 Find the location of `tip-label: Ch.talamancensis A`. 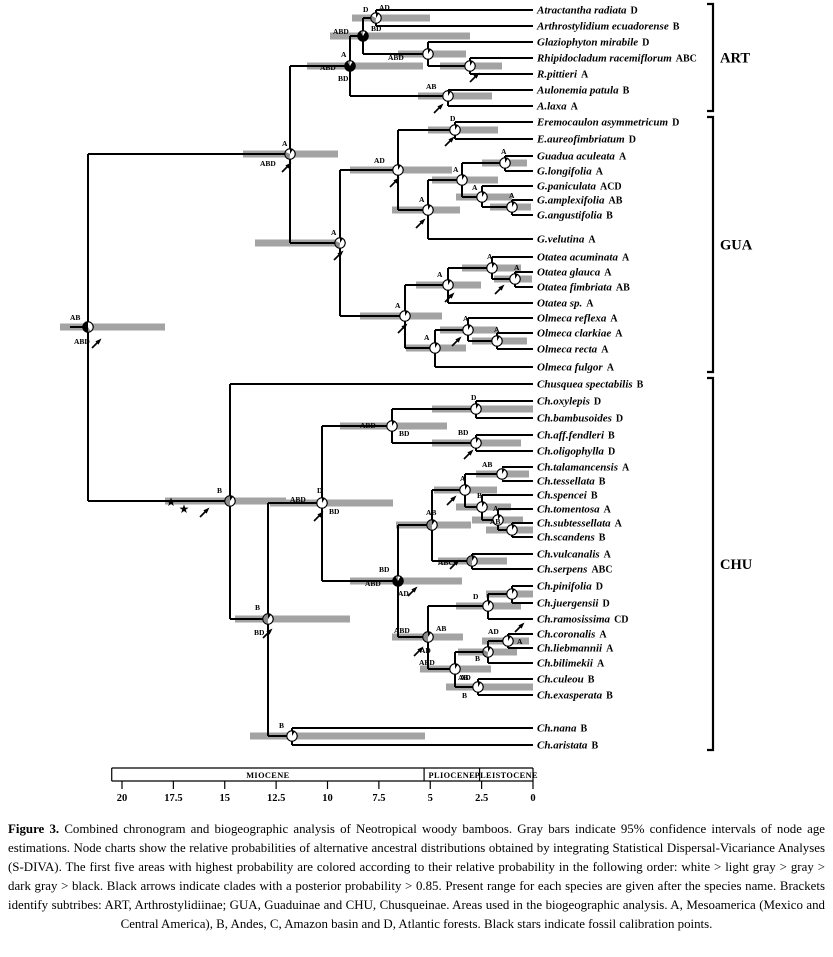

tip-label: Ch.talamancensis A is located at coordinates (583, 468).